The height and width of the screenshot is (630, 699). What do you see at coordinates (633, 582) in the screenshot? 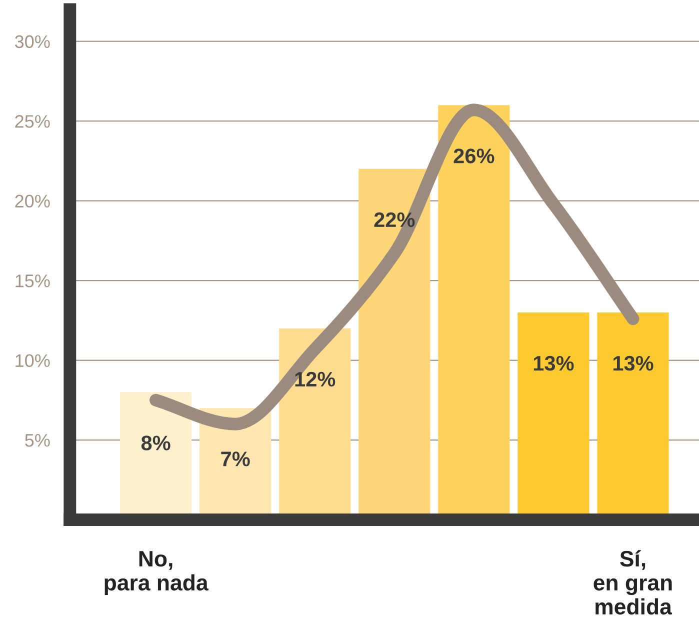
I see `x-tick-label: Sí, en gran medida` at bounding box center [633, 582].